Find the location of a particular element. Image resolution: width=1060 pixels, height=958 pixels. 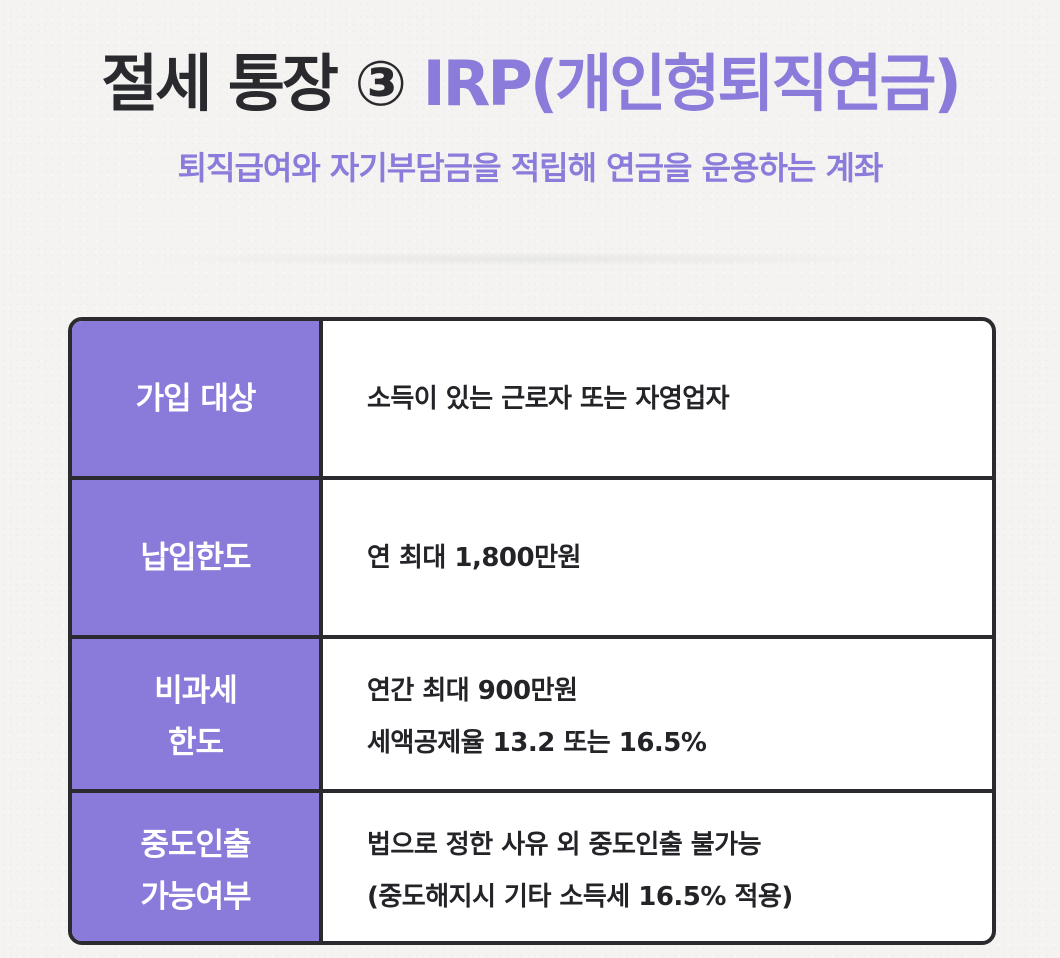

row-label-line: 한도 is located at coordinates (195, 742).